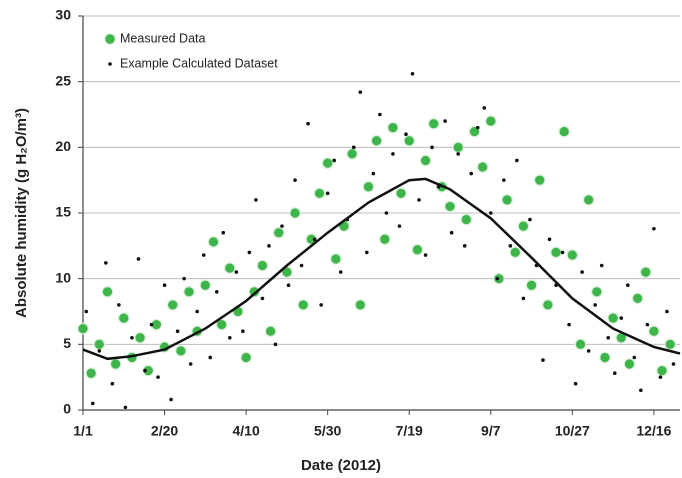 The image size is (682, 478). What do you see at coordinates (245, 431) in the screenshot?
I see `x-tick-label: 4/10` at bounding box center [245, 431].